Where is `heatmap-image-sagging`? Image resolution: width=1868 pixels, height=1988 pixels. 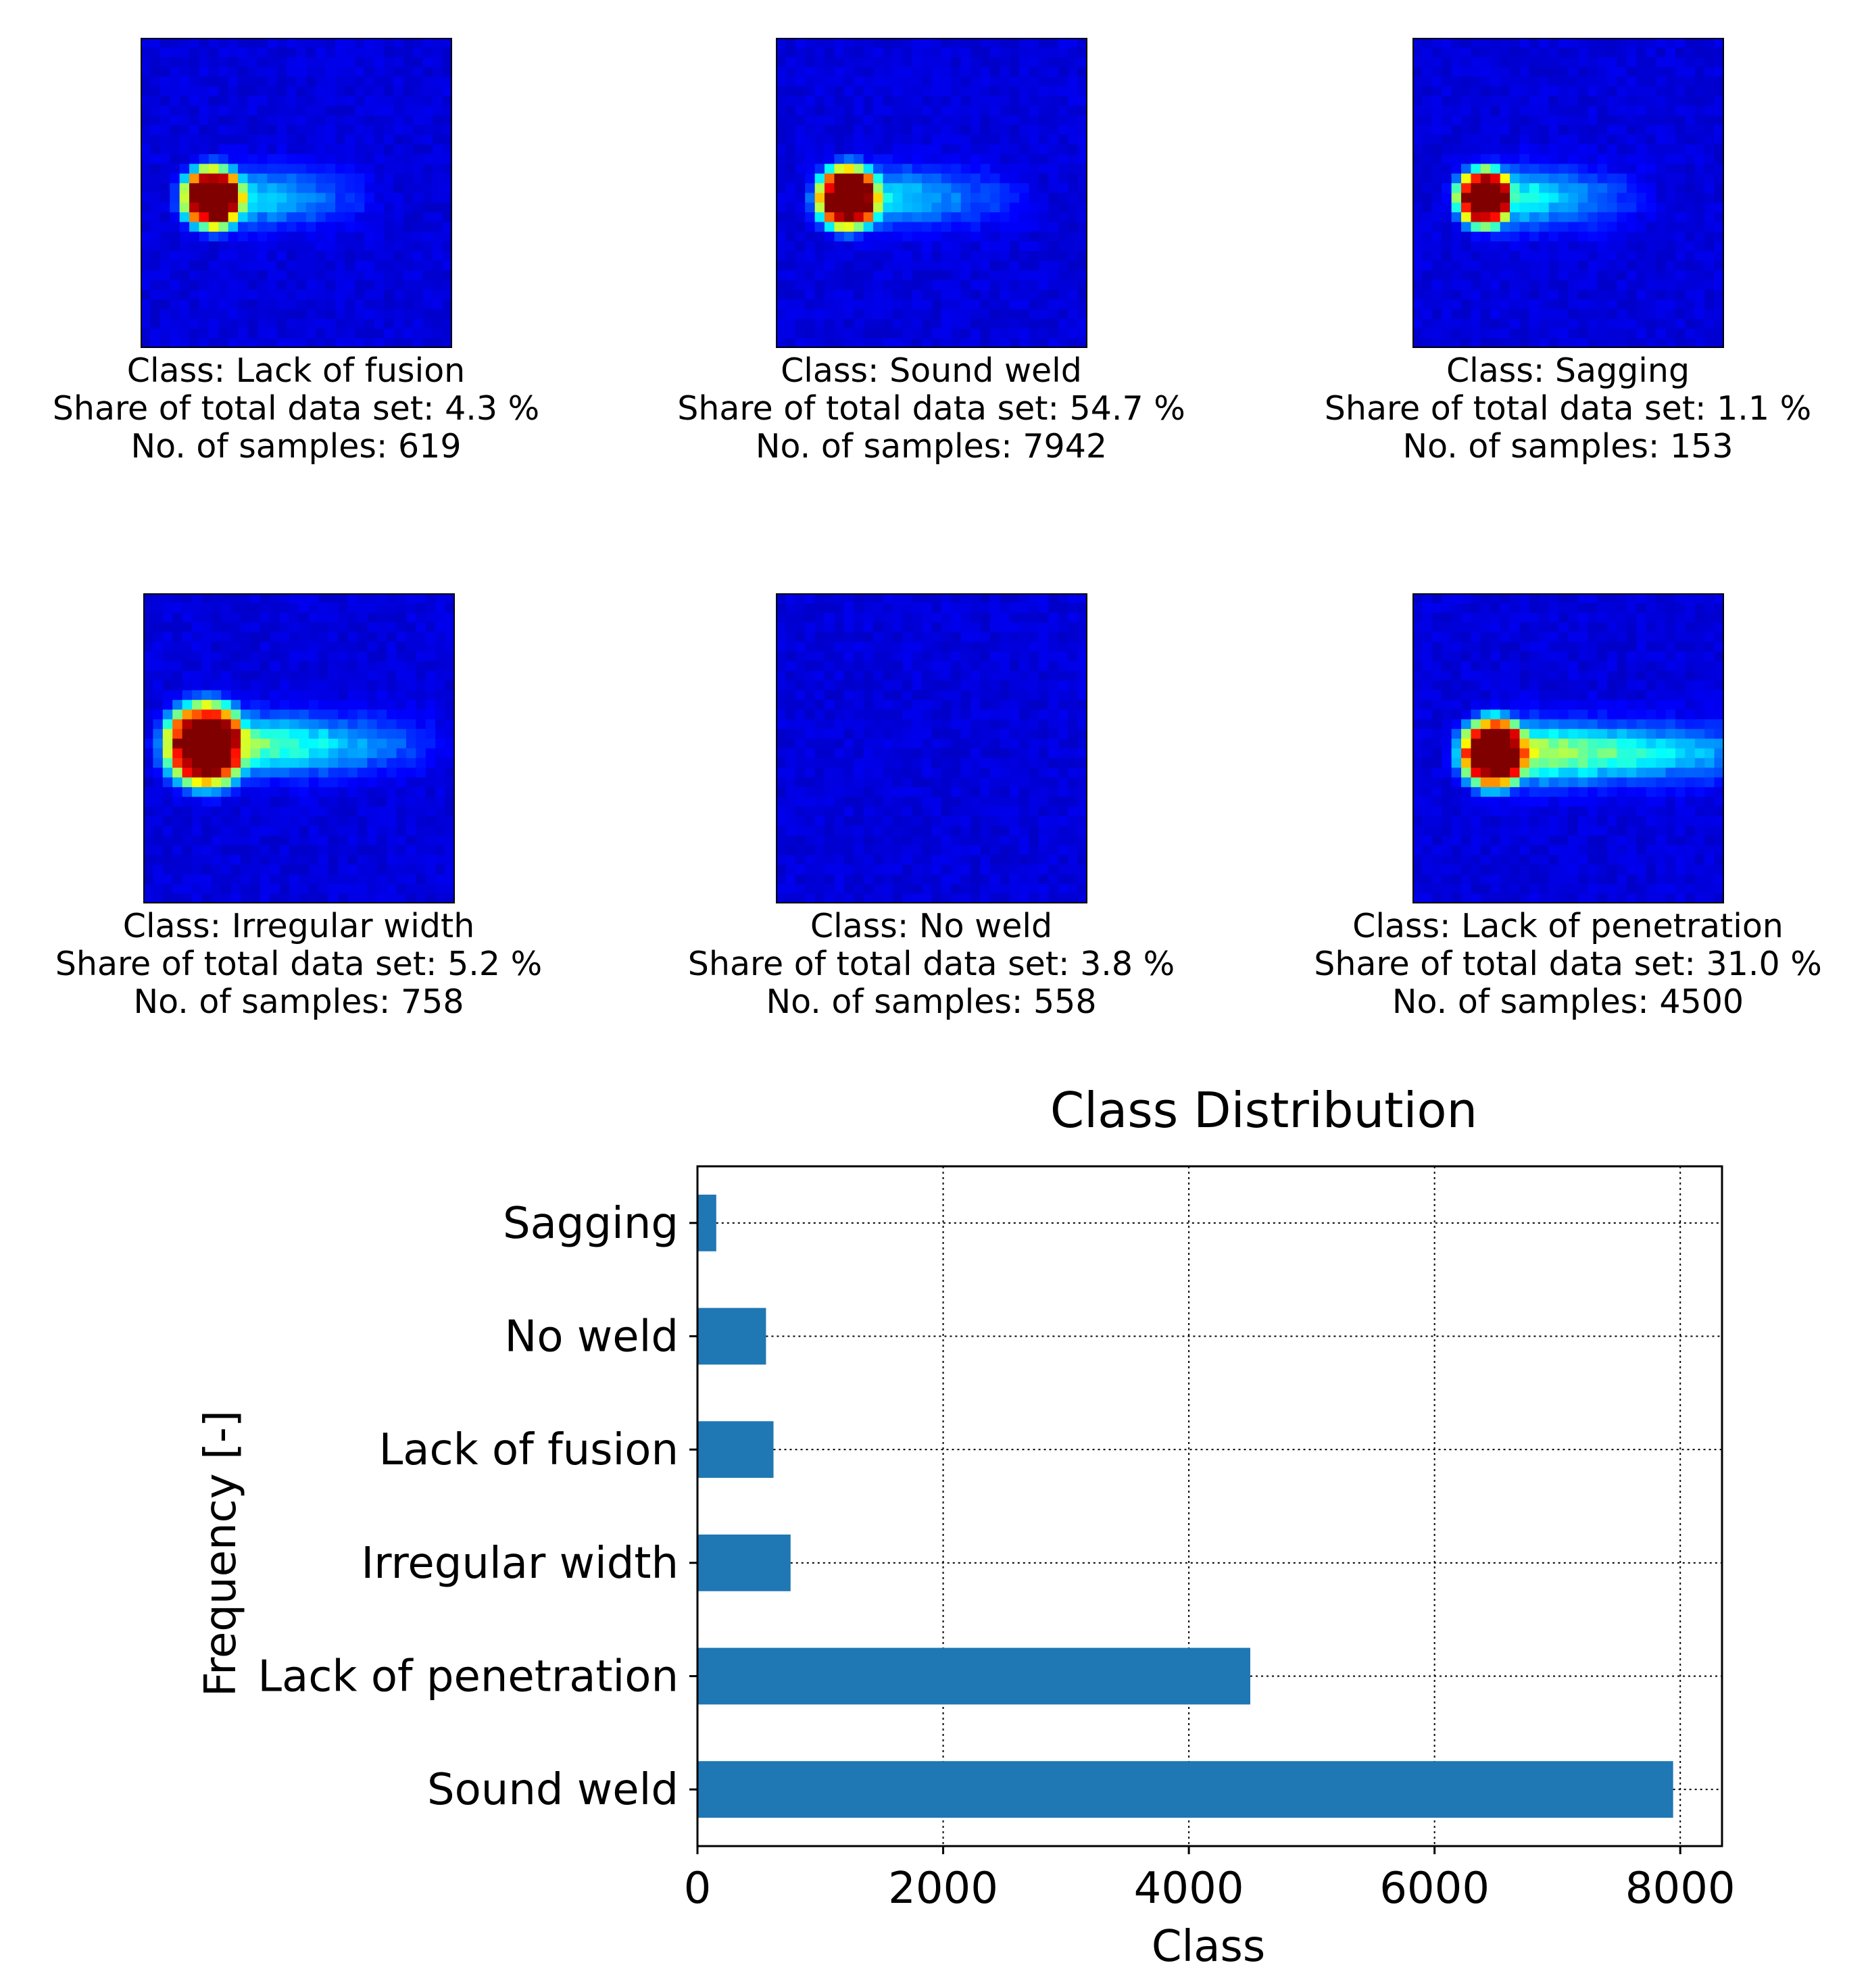 heatmap-image-sagging is located at coordinates (1568, 193).